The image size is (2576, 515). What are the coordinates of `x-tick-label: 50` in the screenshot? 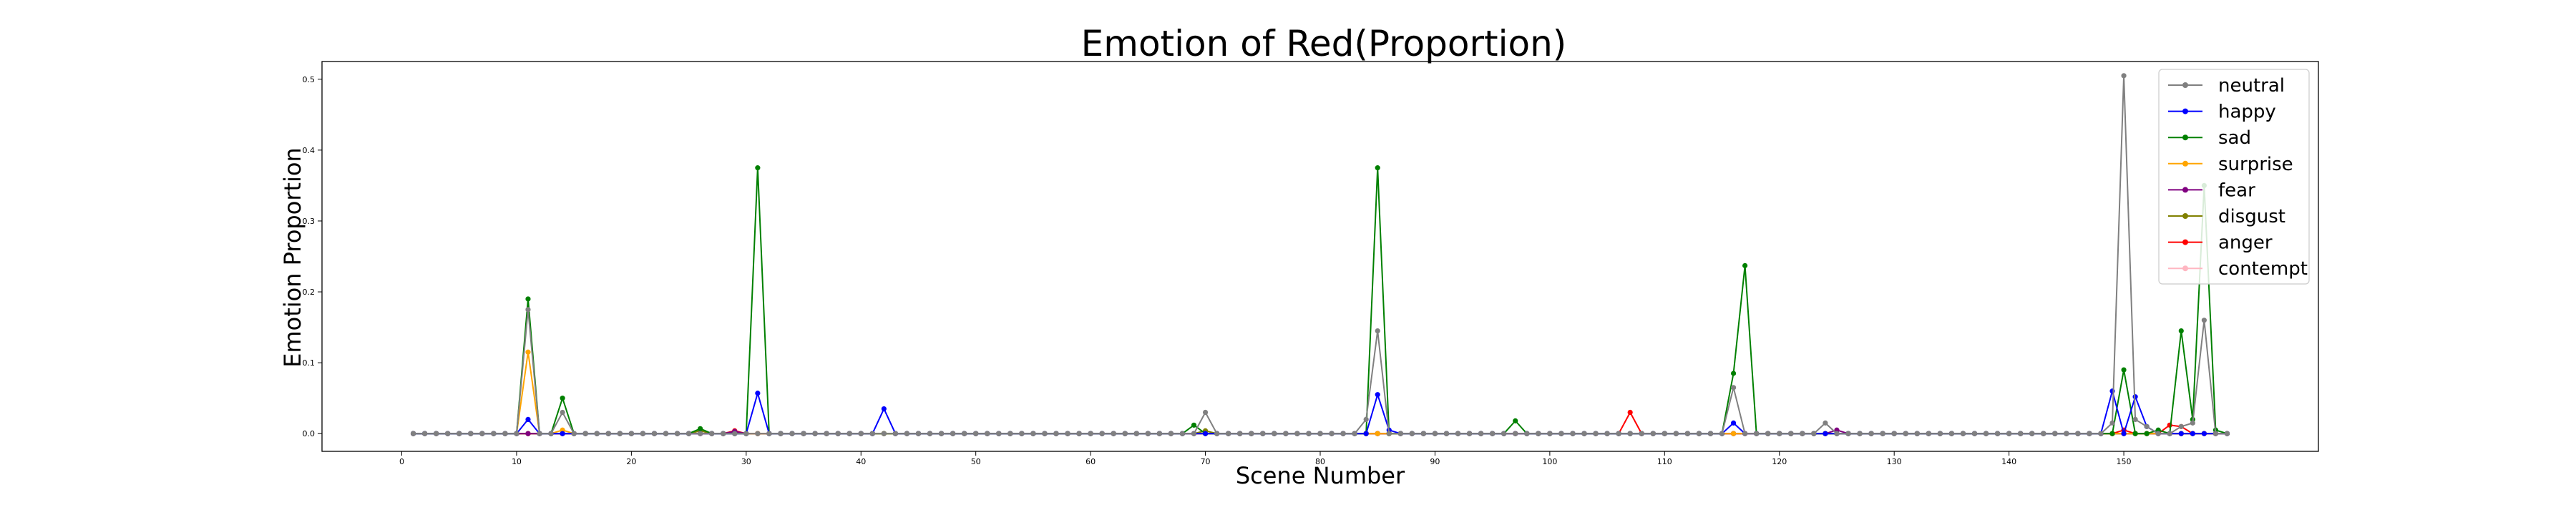 It's located at (976, 461).